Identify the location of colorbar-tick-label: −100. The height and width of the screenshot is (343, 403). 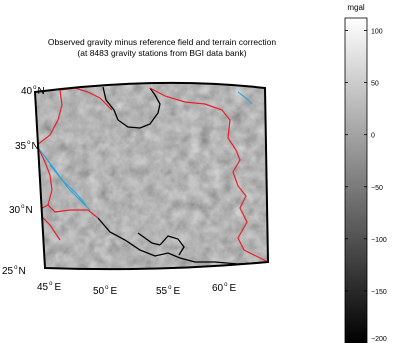
(379, 240).